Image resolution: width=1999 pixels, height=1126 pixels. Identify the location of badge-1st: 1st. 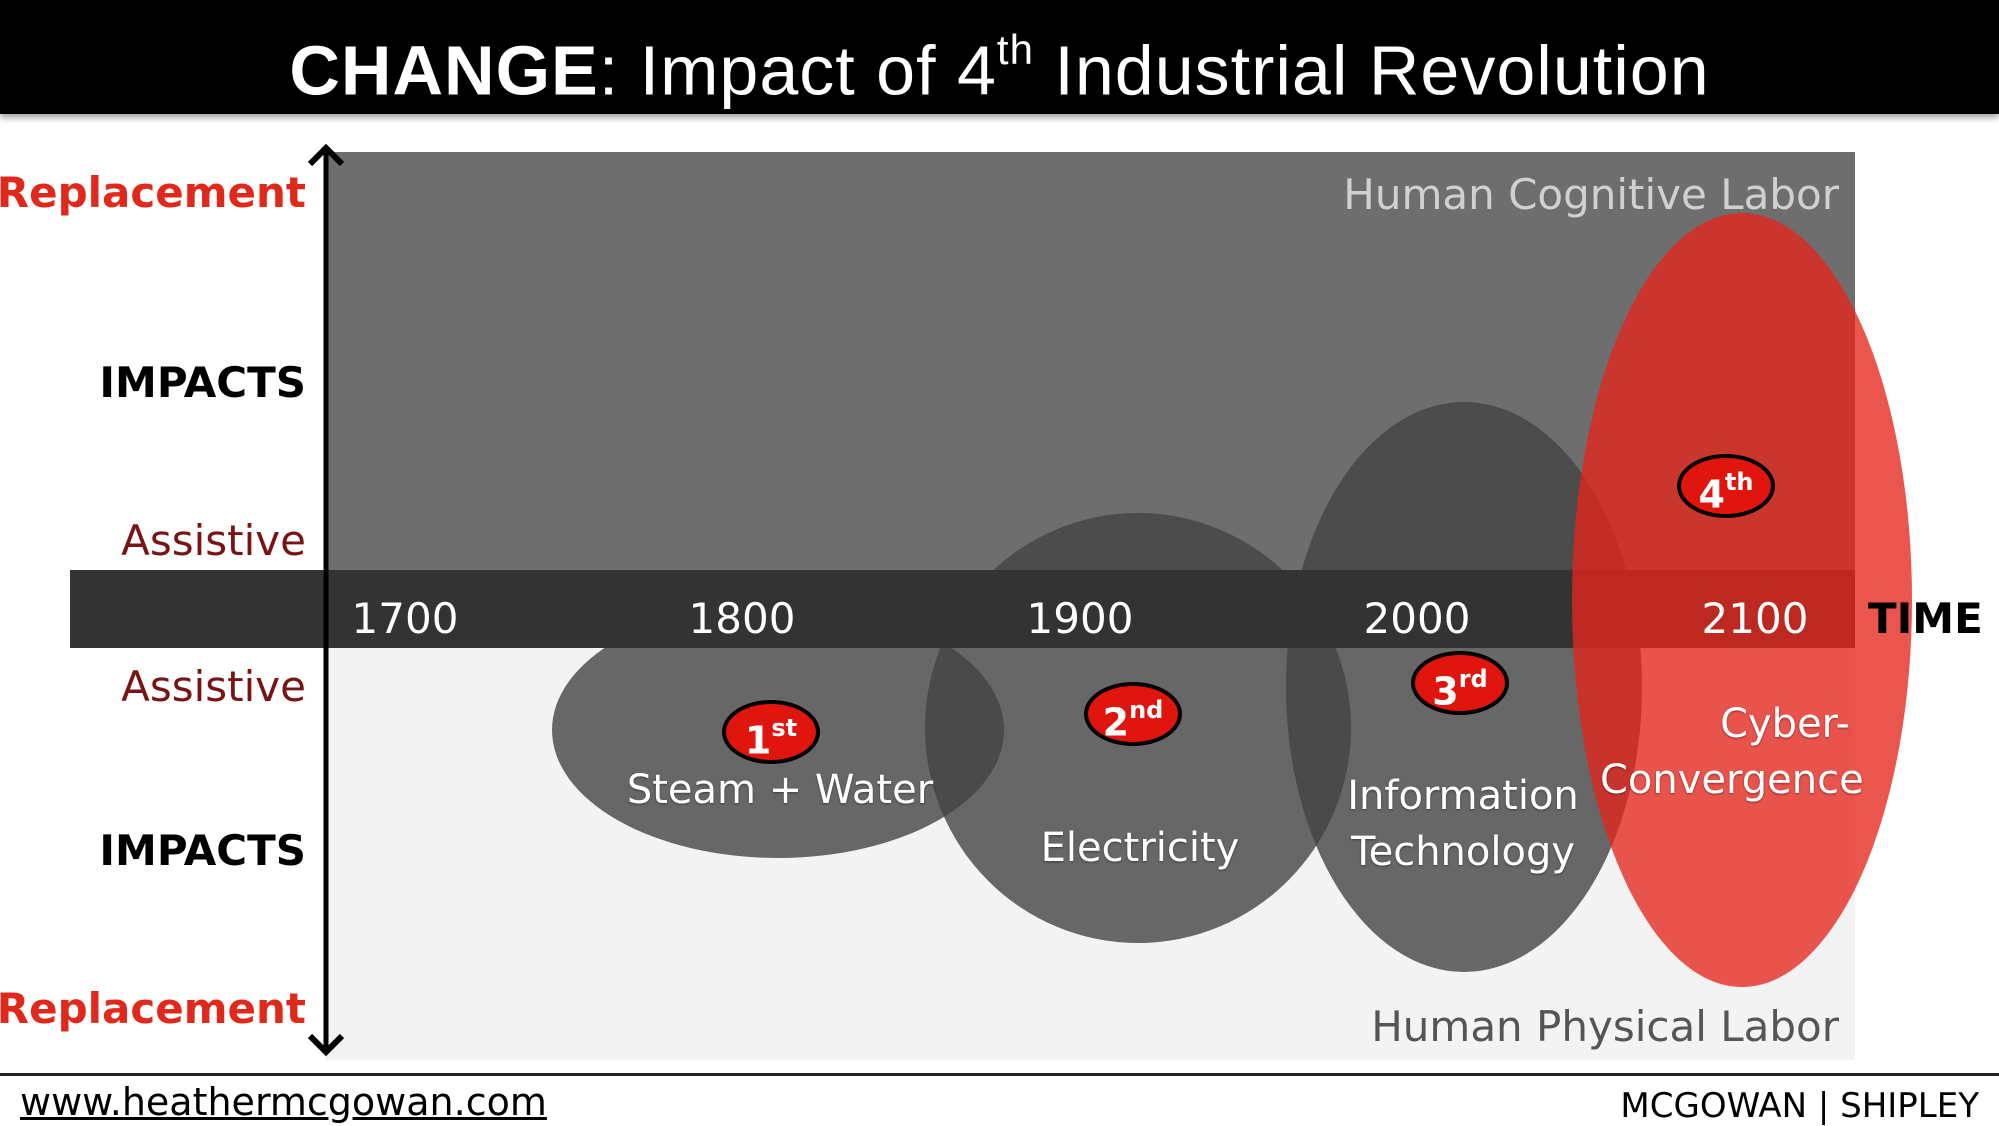
(771, 732).